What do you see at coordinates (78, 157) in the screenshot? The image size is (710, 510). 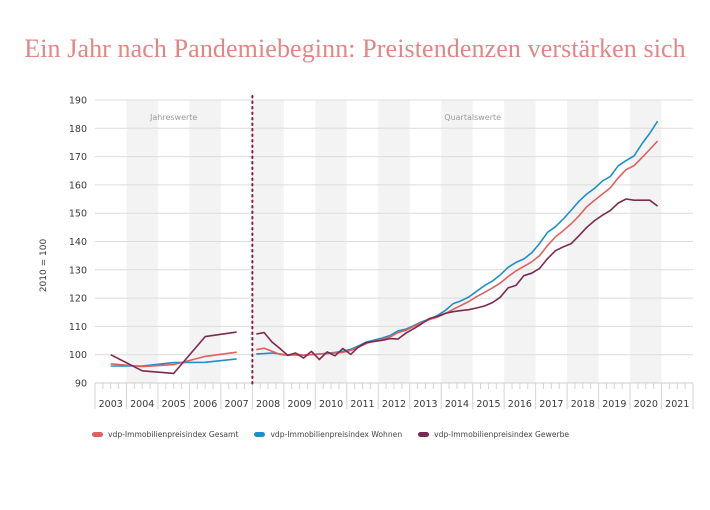 I see `y-tick-label: 170` at bounding box center [78, 157].